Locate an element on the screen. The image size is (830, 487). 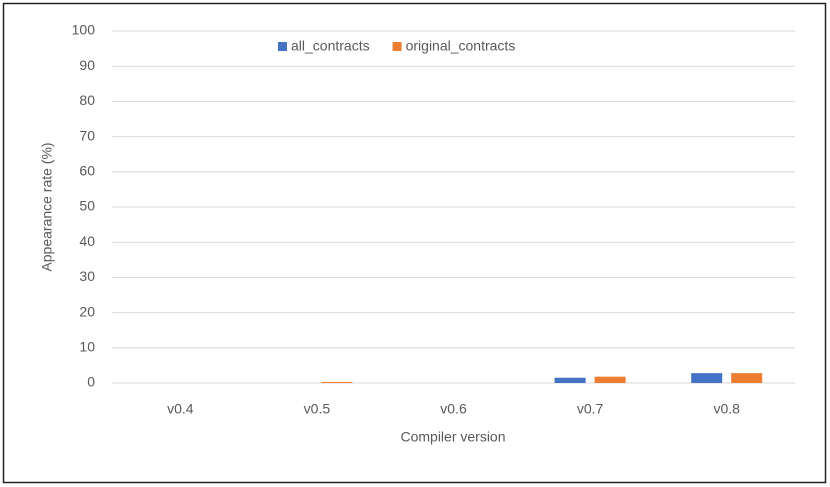
y-tick-label: 40 is located at coordinates (87, 241).